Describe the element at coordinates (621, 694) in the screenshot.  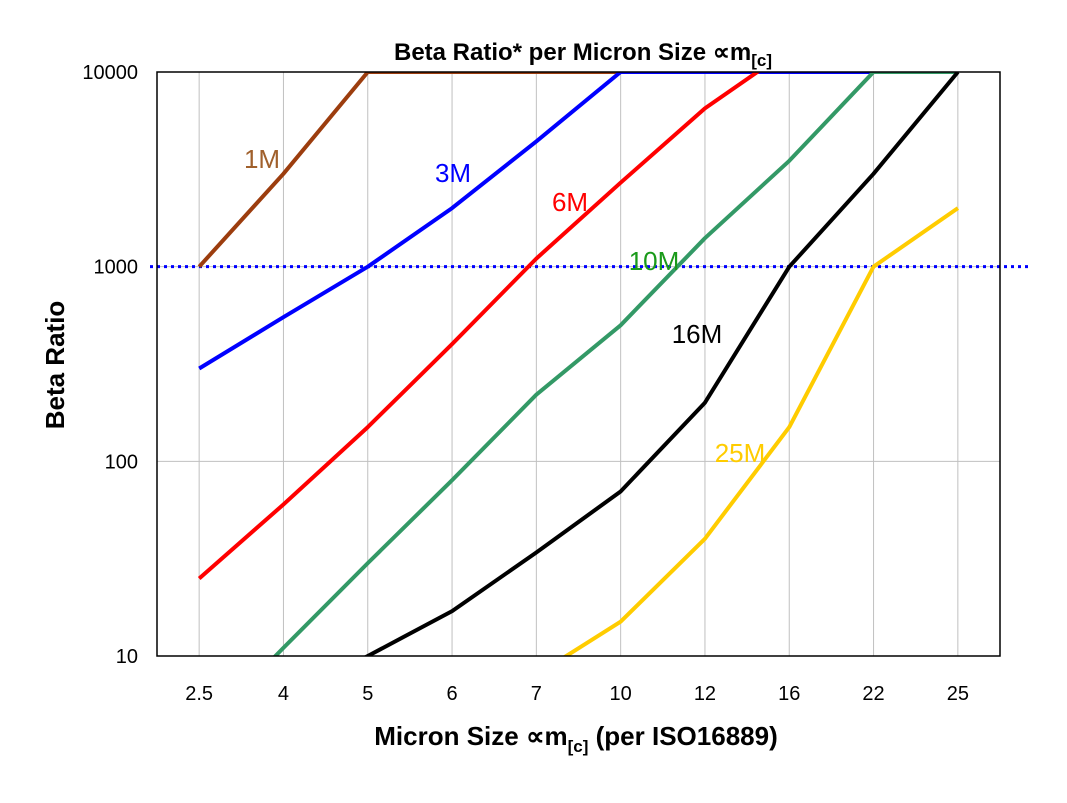
I see `x-tick-label: 10` at that location.